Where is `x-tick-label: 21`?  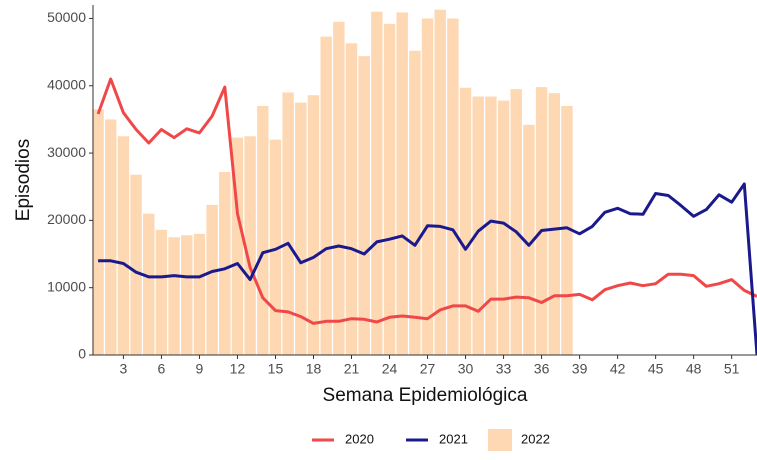
x-tick-label: 21 is located at coordinates (352, 369).